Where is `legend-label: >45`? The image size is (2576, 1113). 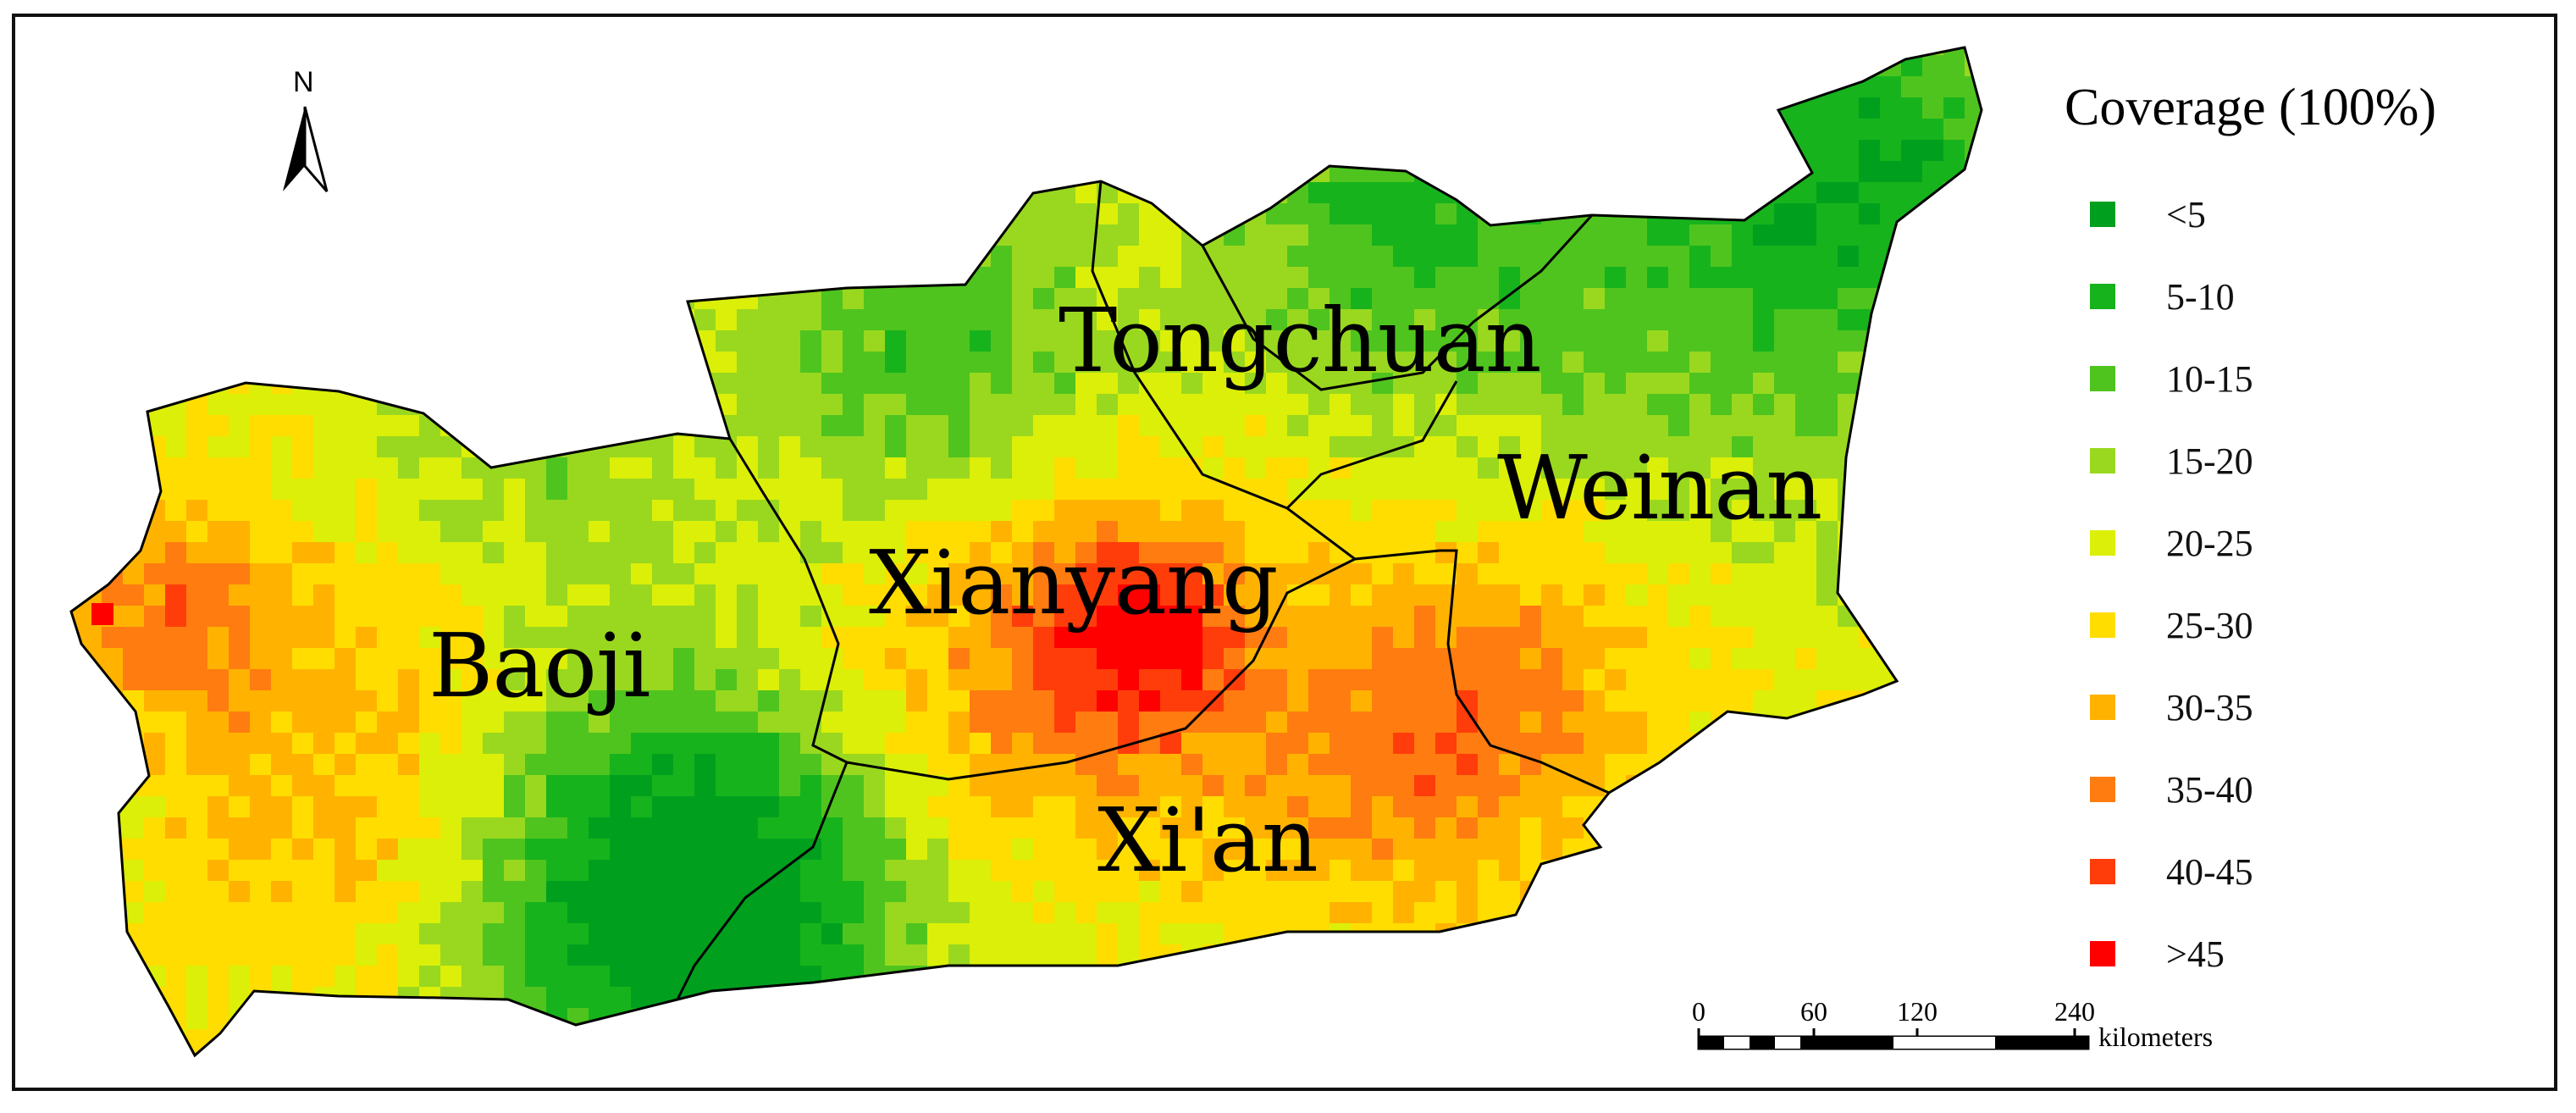 legend-label: >45 is located at coordinates (2195, 954).